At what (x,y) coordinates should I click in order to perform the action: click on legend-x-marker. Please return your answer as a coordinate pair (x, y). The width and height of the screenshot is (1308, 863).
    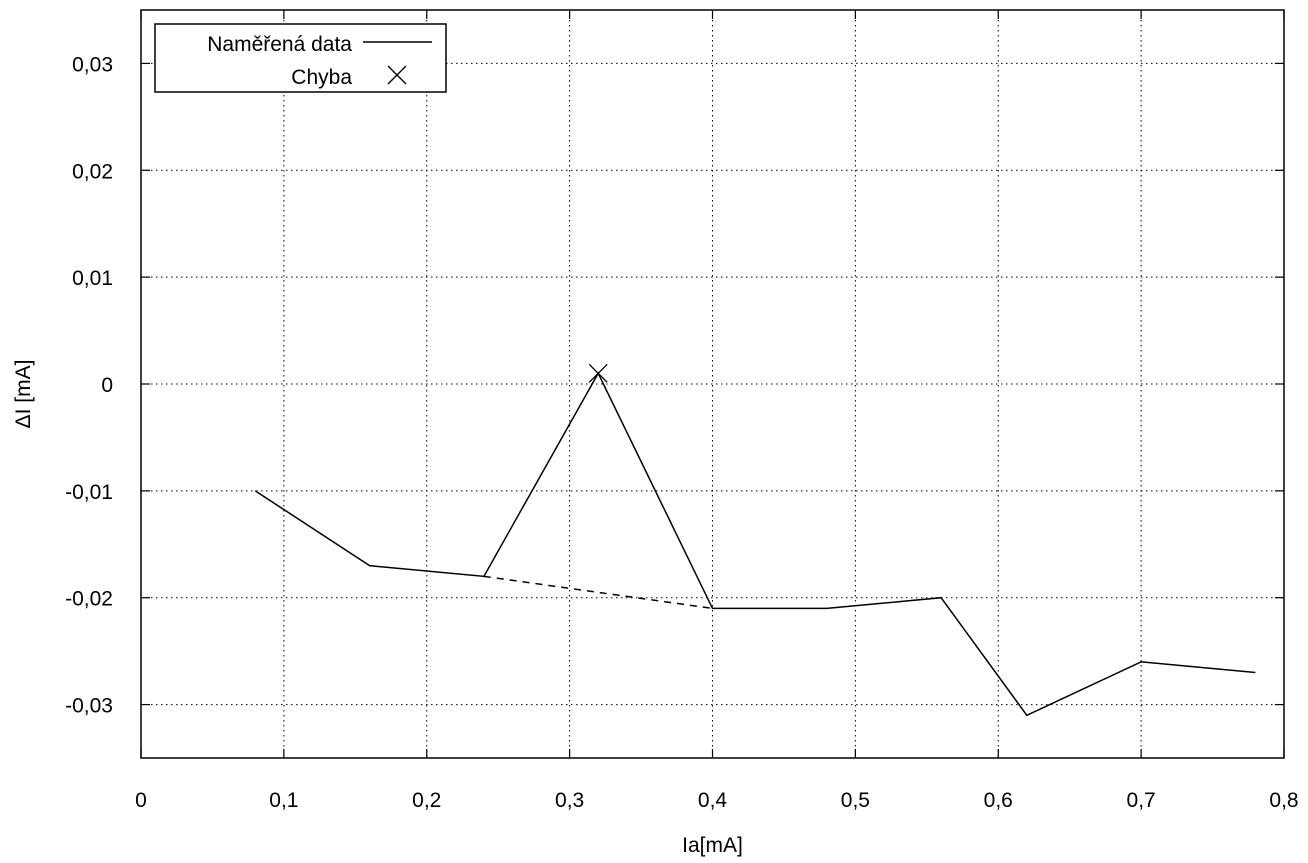
    Looking at the image, I should click on (397, 75).